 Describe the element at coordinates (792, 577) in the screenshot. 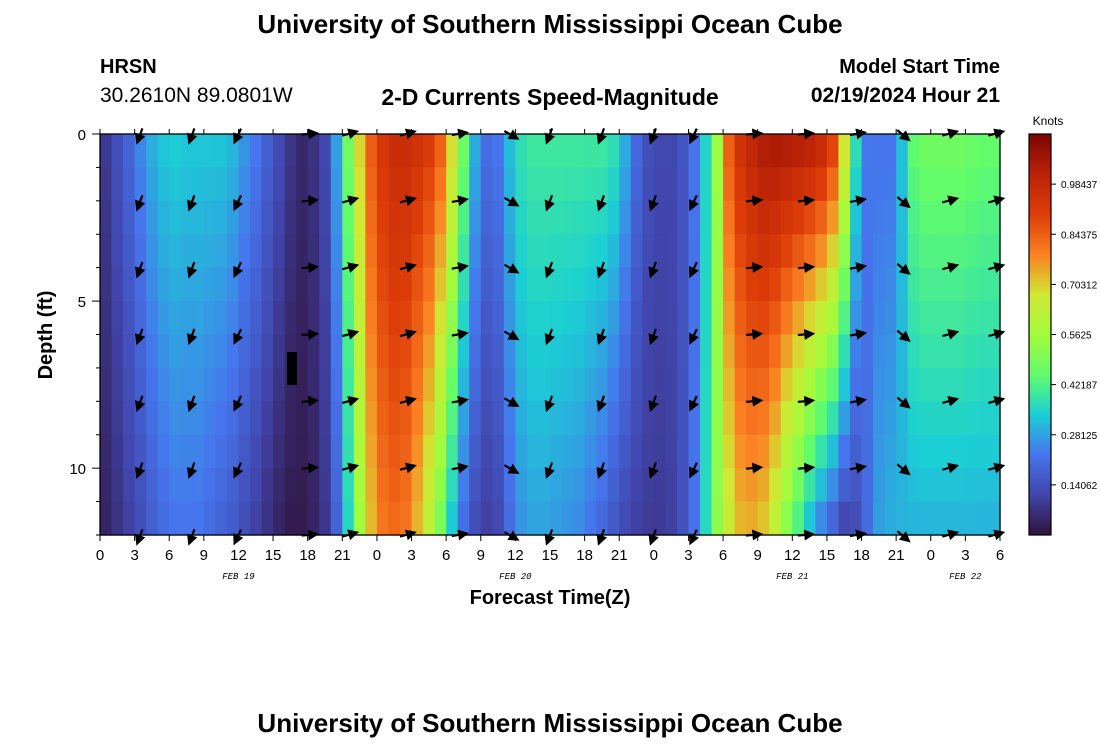

I see `day-label: FEB 21` at that location.